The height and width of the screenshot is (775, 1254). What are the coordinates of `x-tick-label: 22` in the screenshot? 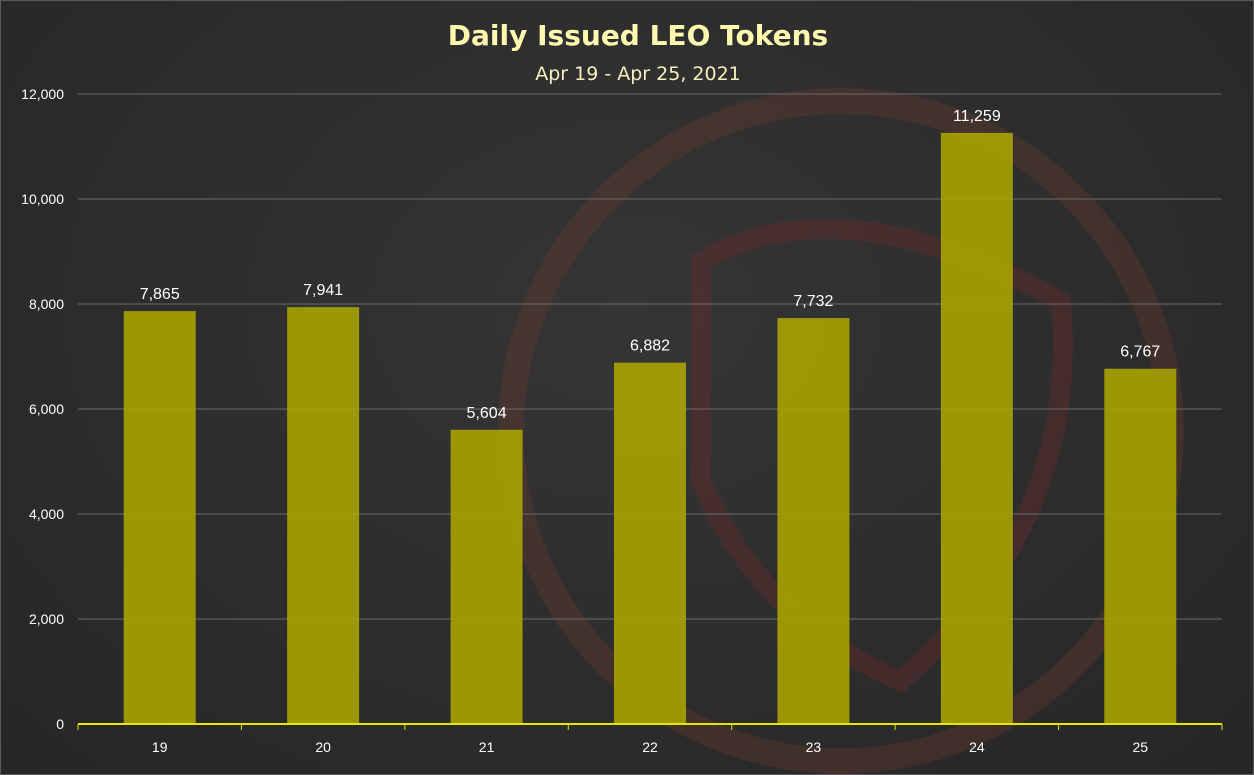 It's located at (650, 747).